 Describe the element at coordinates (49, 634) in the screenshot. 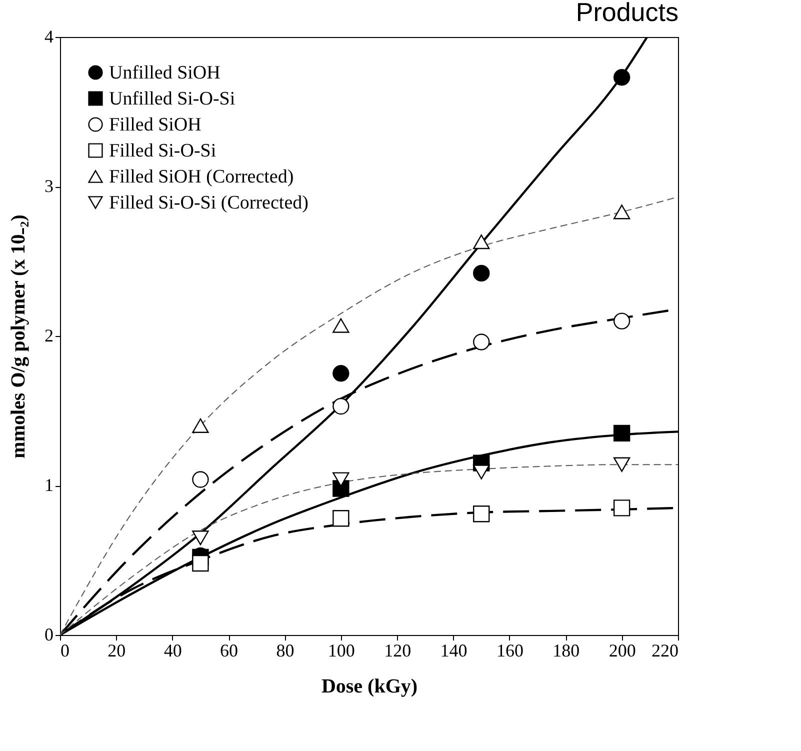

I see `y-tick-label: 0` at that location.